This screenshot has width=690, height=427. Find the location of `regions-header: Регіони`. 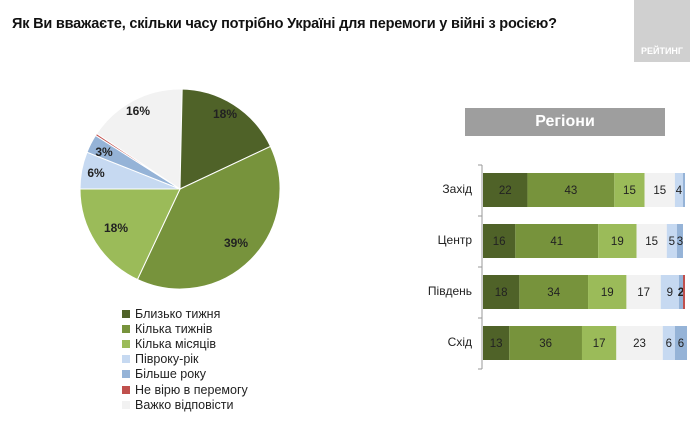

regions-header: Регіони is located at coordinates (565, 122).